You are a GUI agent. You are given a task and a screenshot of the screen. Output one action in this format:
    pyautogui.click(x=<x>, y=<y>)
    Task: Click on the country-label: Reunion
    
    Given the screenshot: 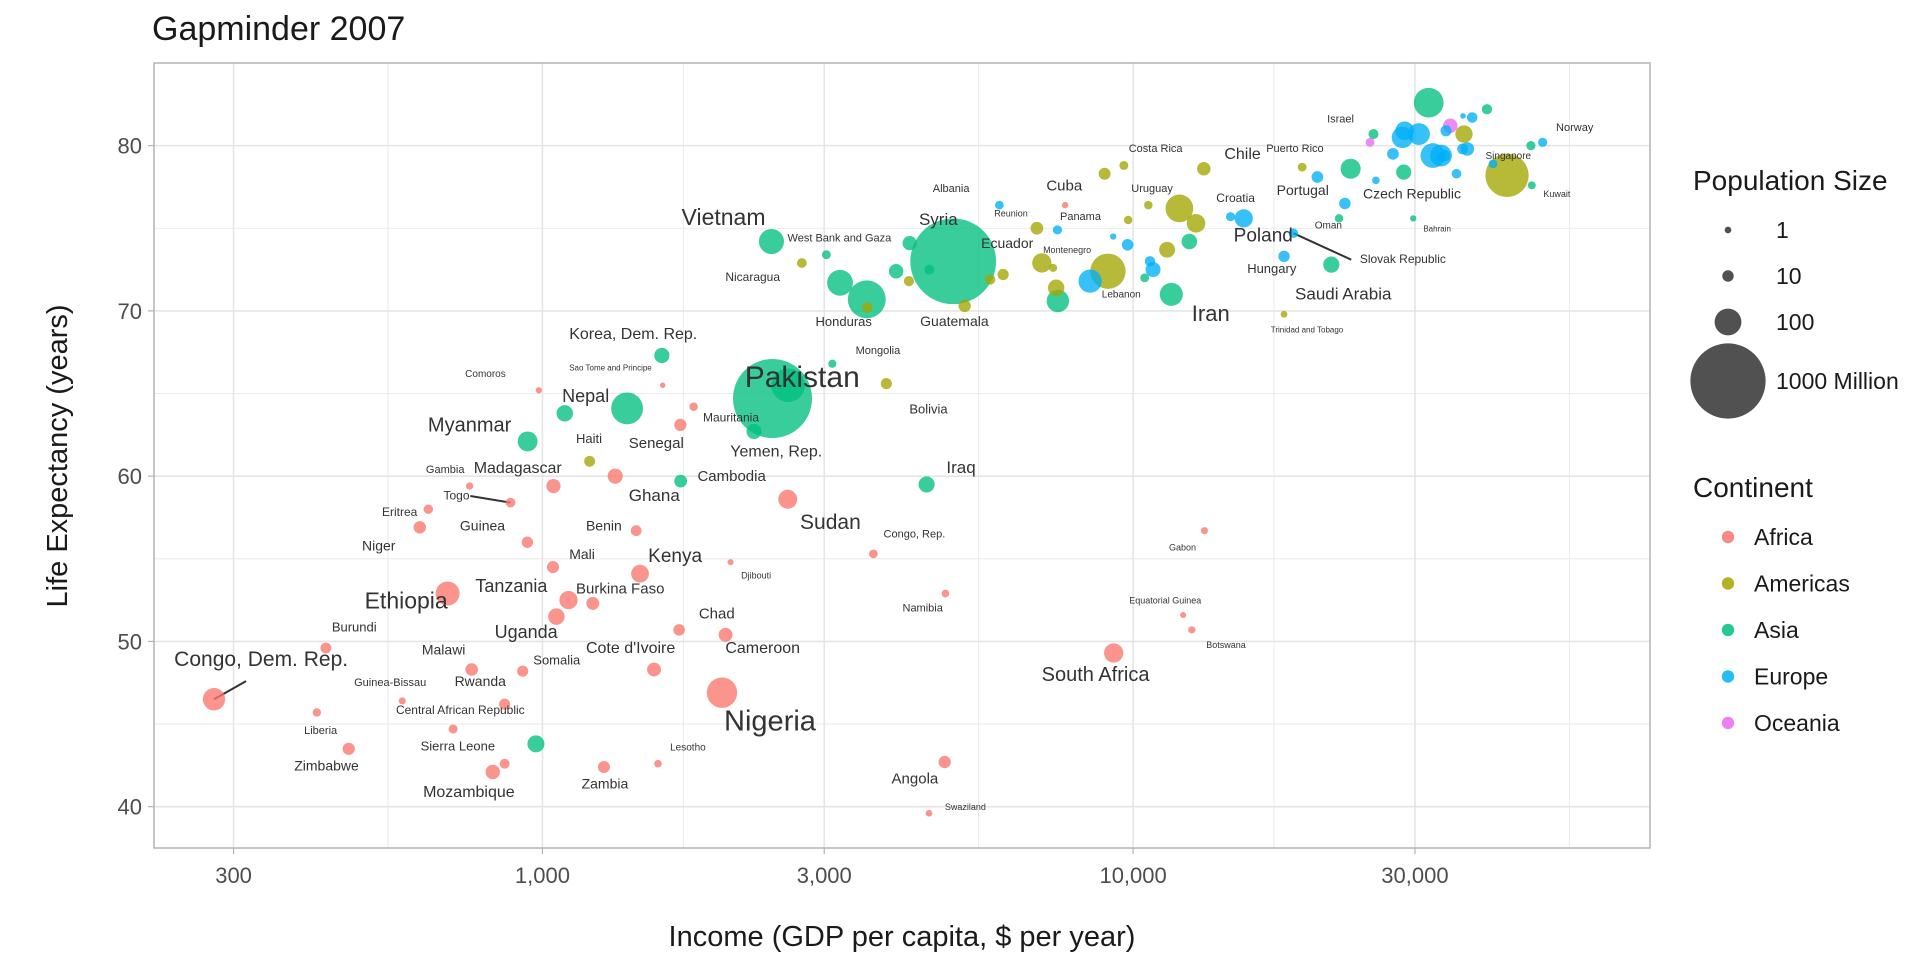 What is the action you would take?
    pyautogui.click(x=1011, y=214)
    